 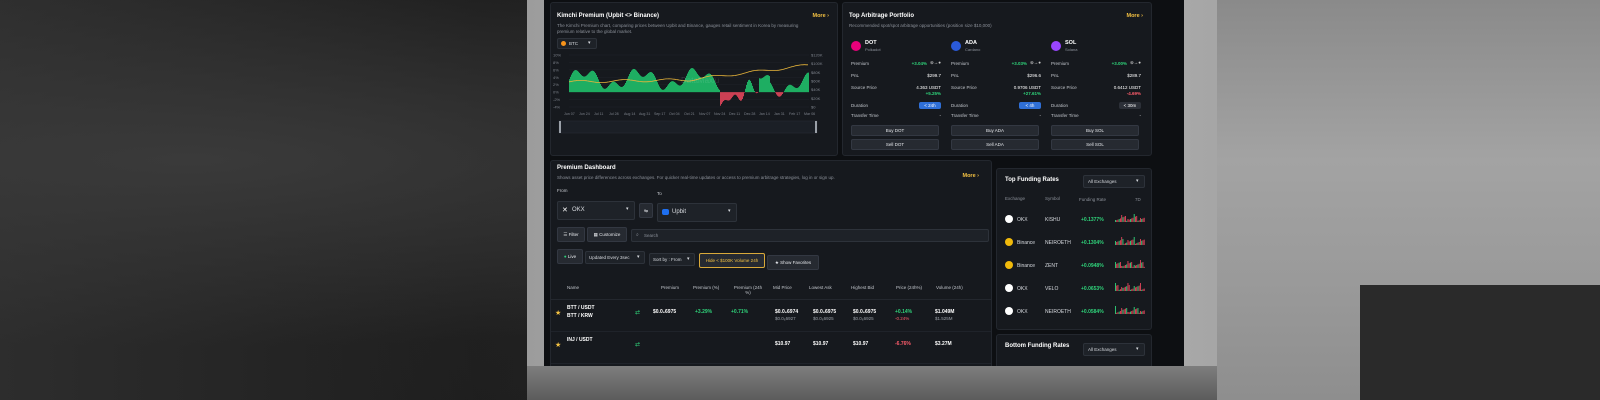 I want to click on y-right-tick: $100K, so click(x=817, y=63).